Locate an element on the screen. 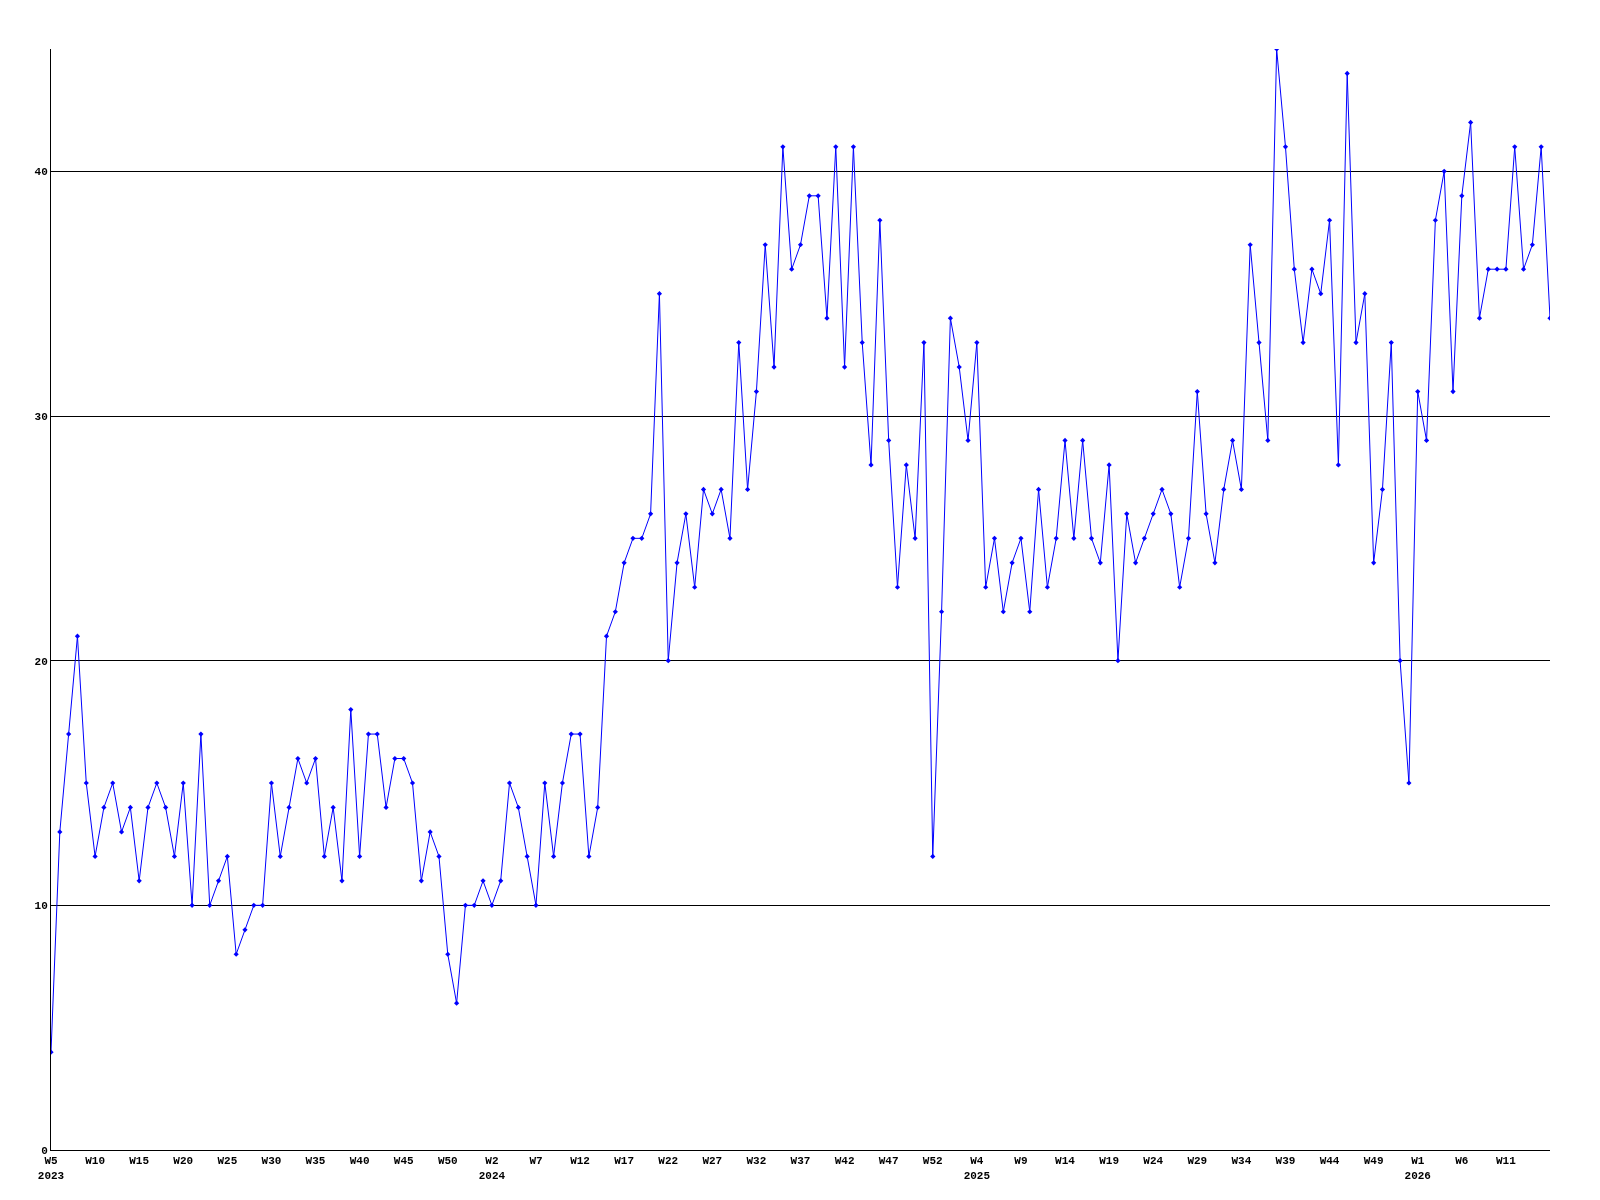  x-tick-label: W32 is located at coordinates (756, 1161).